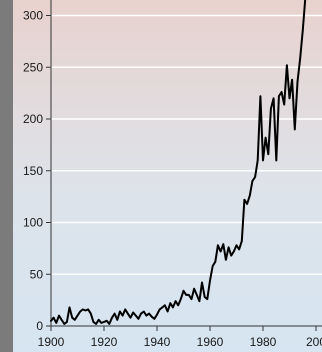  I want to click on y-tick-label-0: 0, so click(39, 326).